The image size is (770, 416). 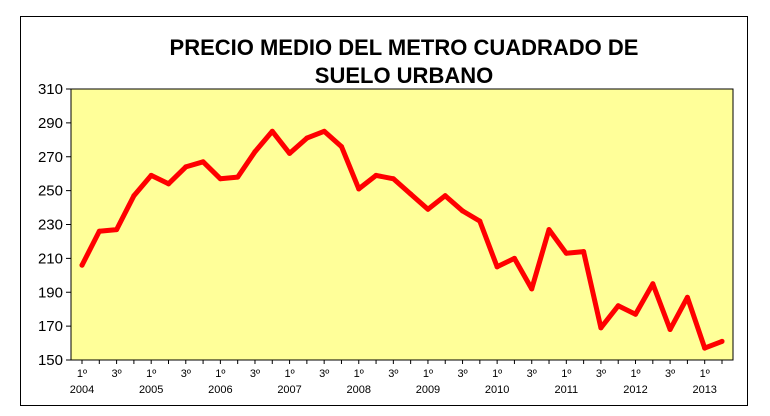 I want to click on x-tick-year-label: 2012, so click(x=635, y=390).